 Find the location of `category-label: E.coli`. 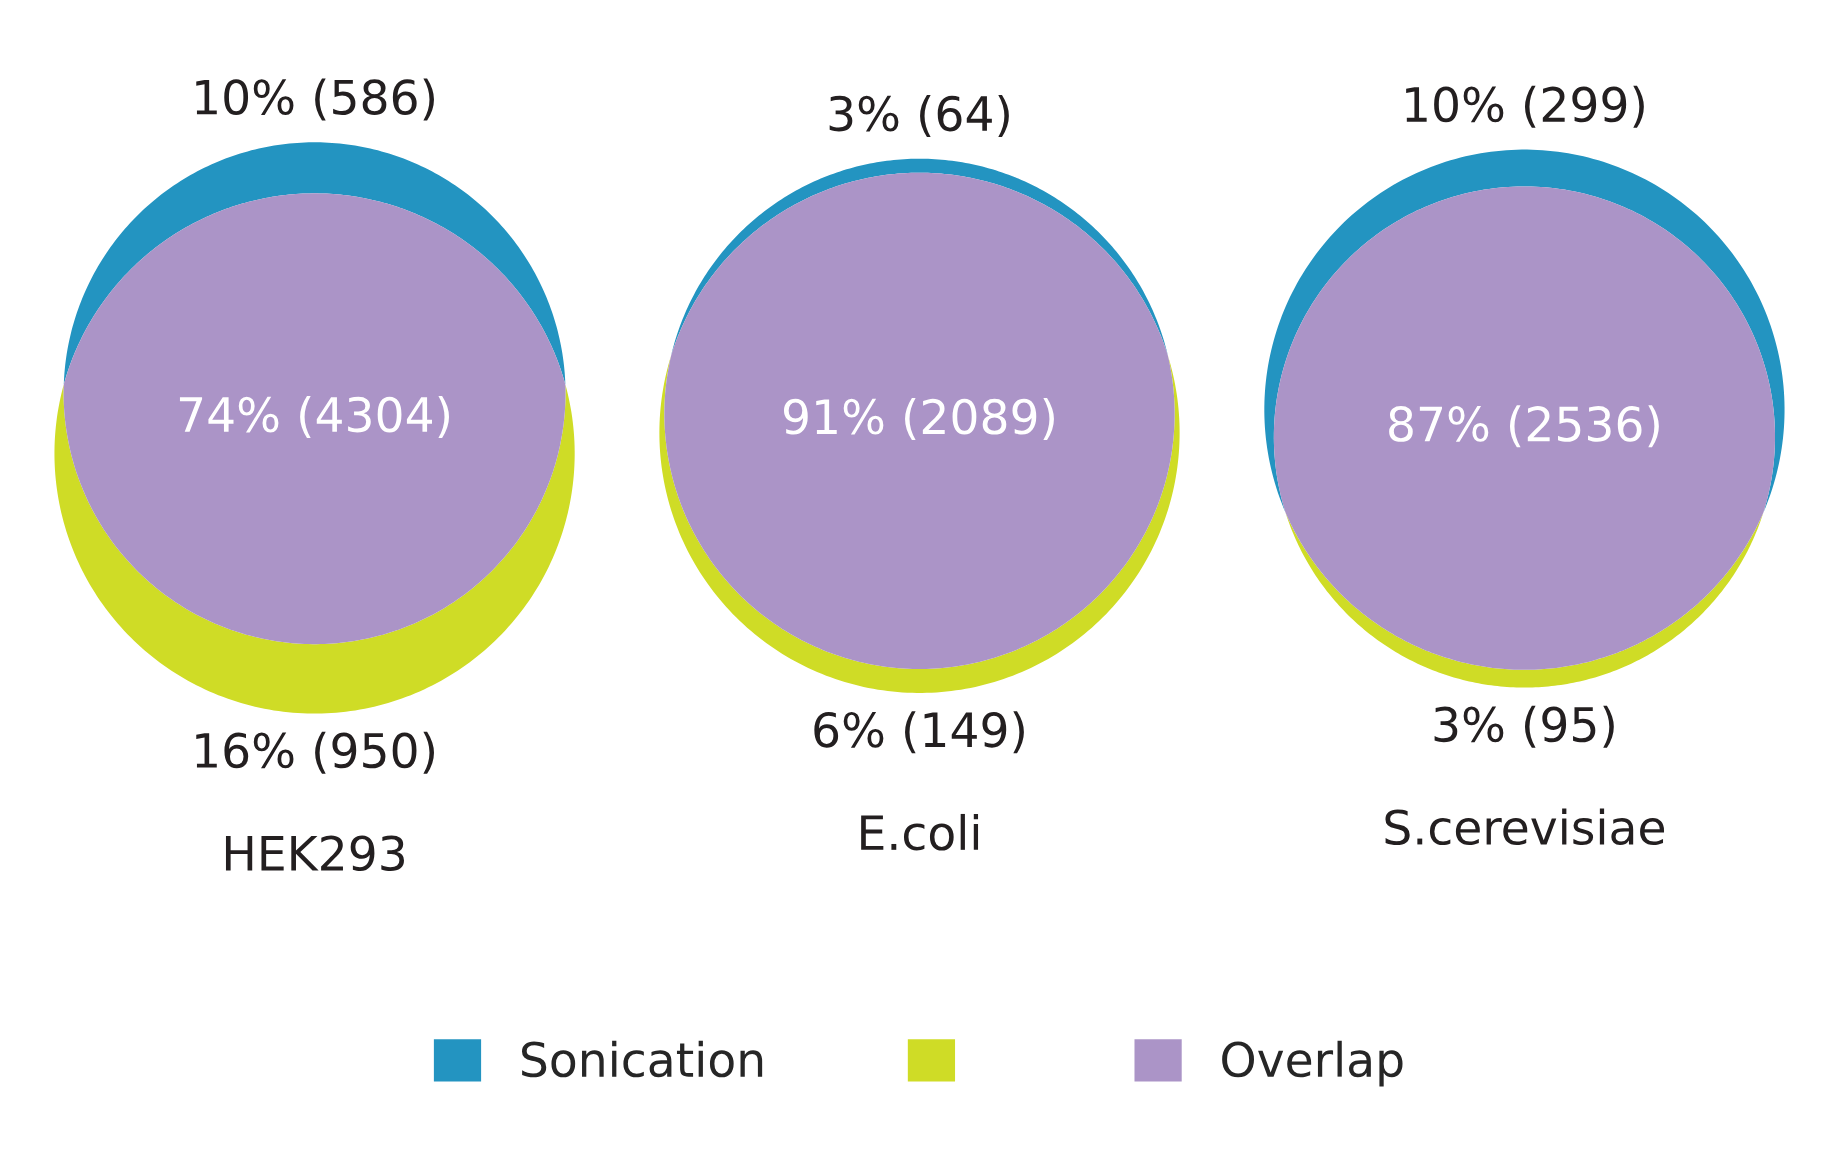

category-label: E.coli is located at coordinates (920, 832).